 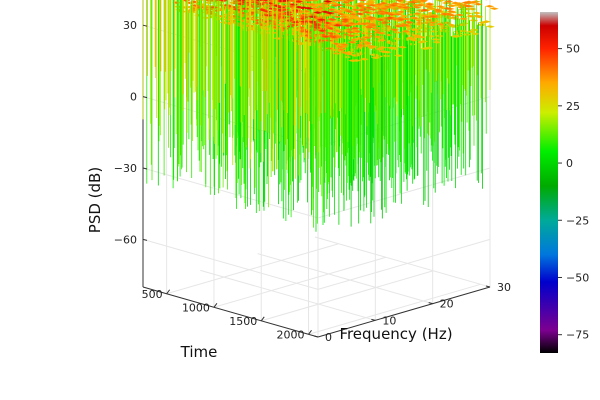 I want to click on x-tick-label: 20, so click(x=447, y=304).